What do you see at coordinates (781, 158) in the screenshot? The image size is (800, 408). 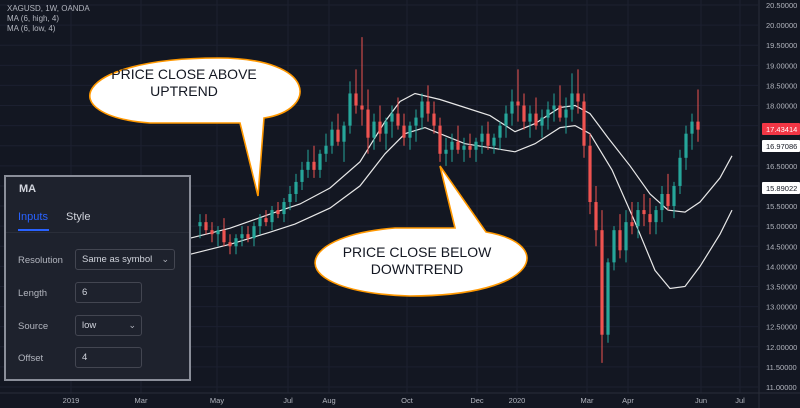 I see `price-badges: 17.43414 16.97086 15.89022` at bounding box center [781, 158].